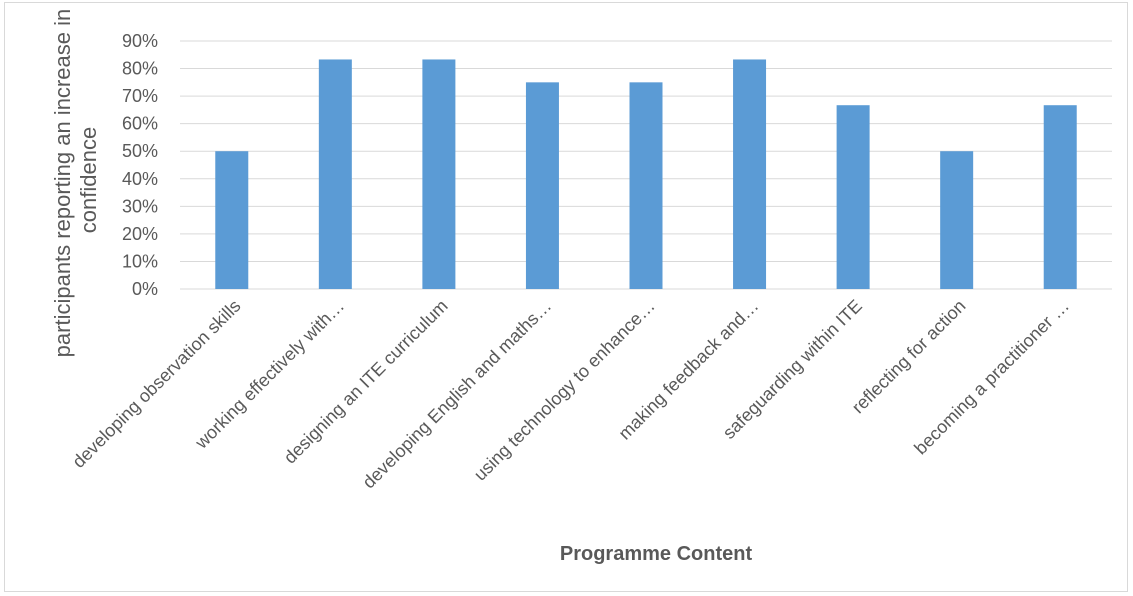  Describe the element at coordinates (140, 165) in the screenshot. I see `y-axis-ticks: 0% 10% 20% 30% 40% 50% 60% 70% 80% 90%` at that location.